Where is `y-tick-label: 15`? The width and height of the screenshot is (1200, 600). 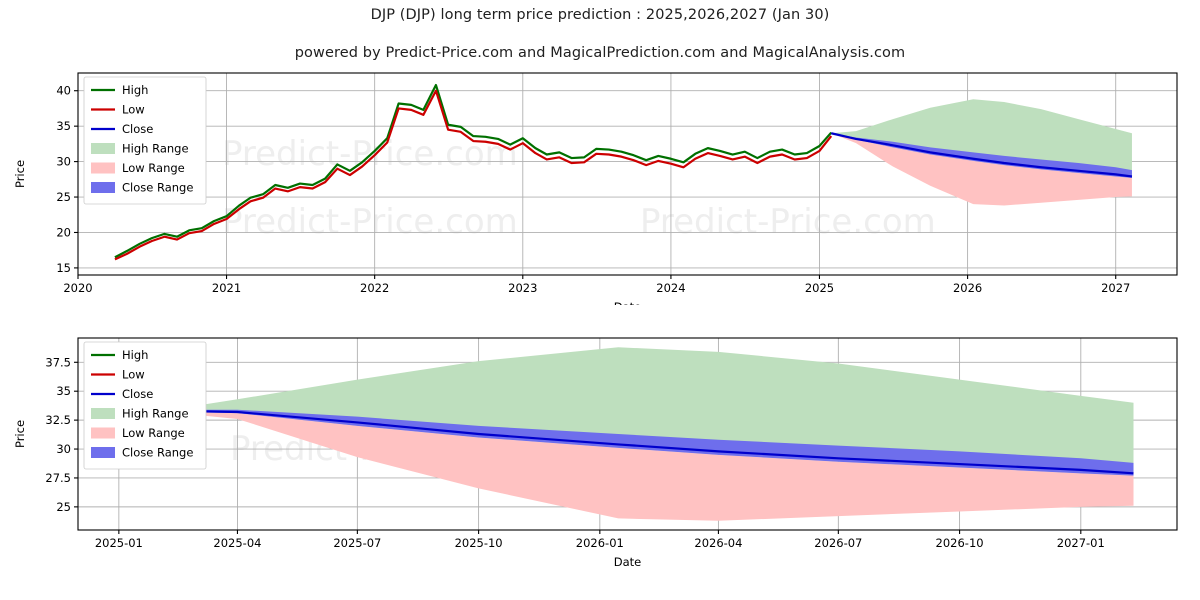
y-tick-label: 15 is located at coordinates (63, 268).